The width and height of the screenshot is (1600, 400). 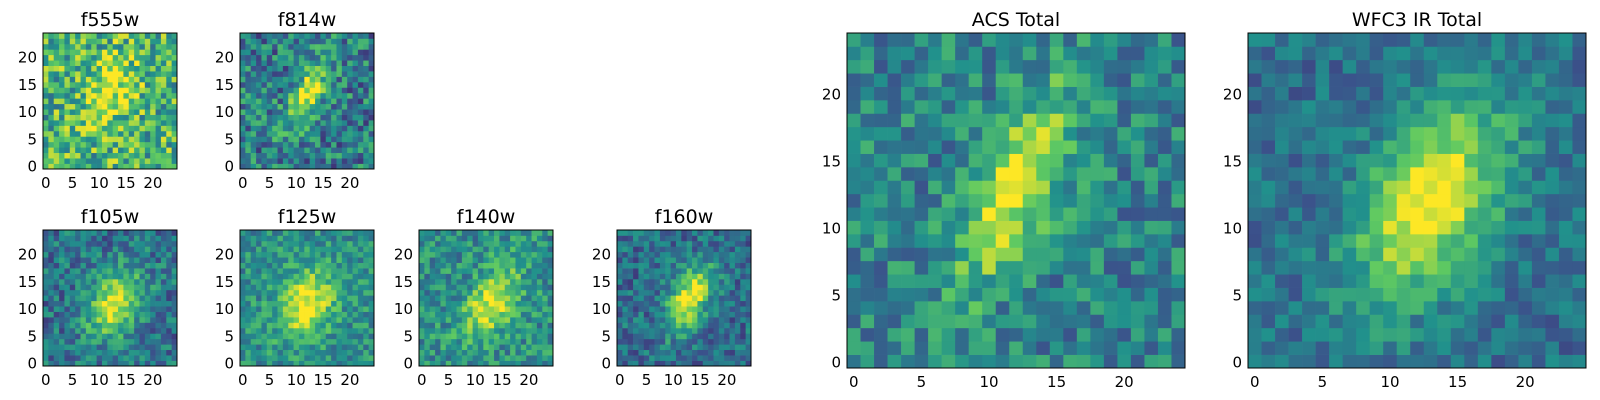 What do you see at coordinates (323, 183) in the screenshot?
I see `x-tick-label: 15` at bounding box center [323, 183].